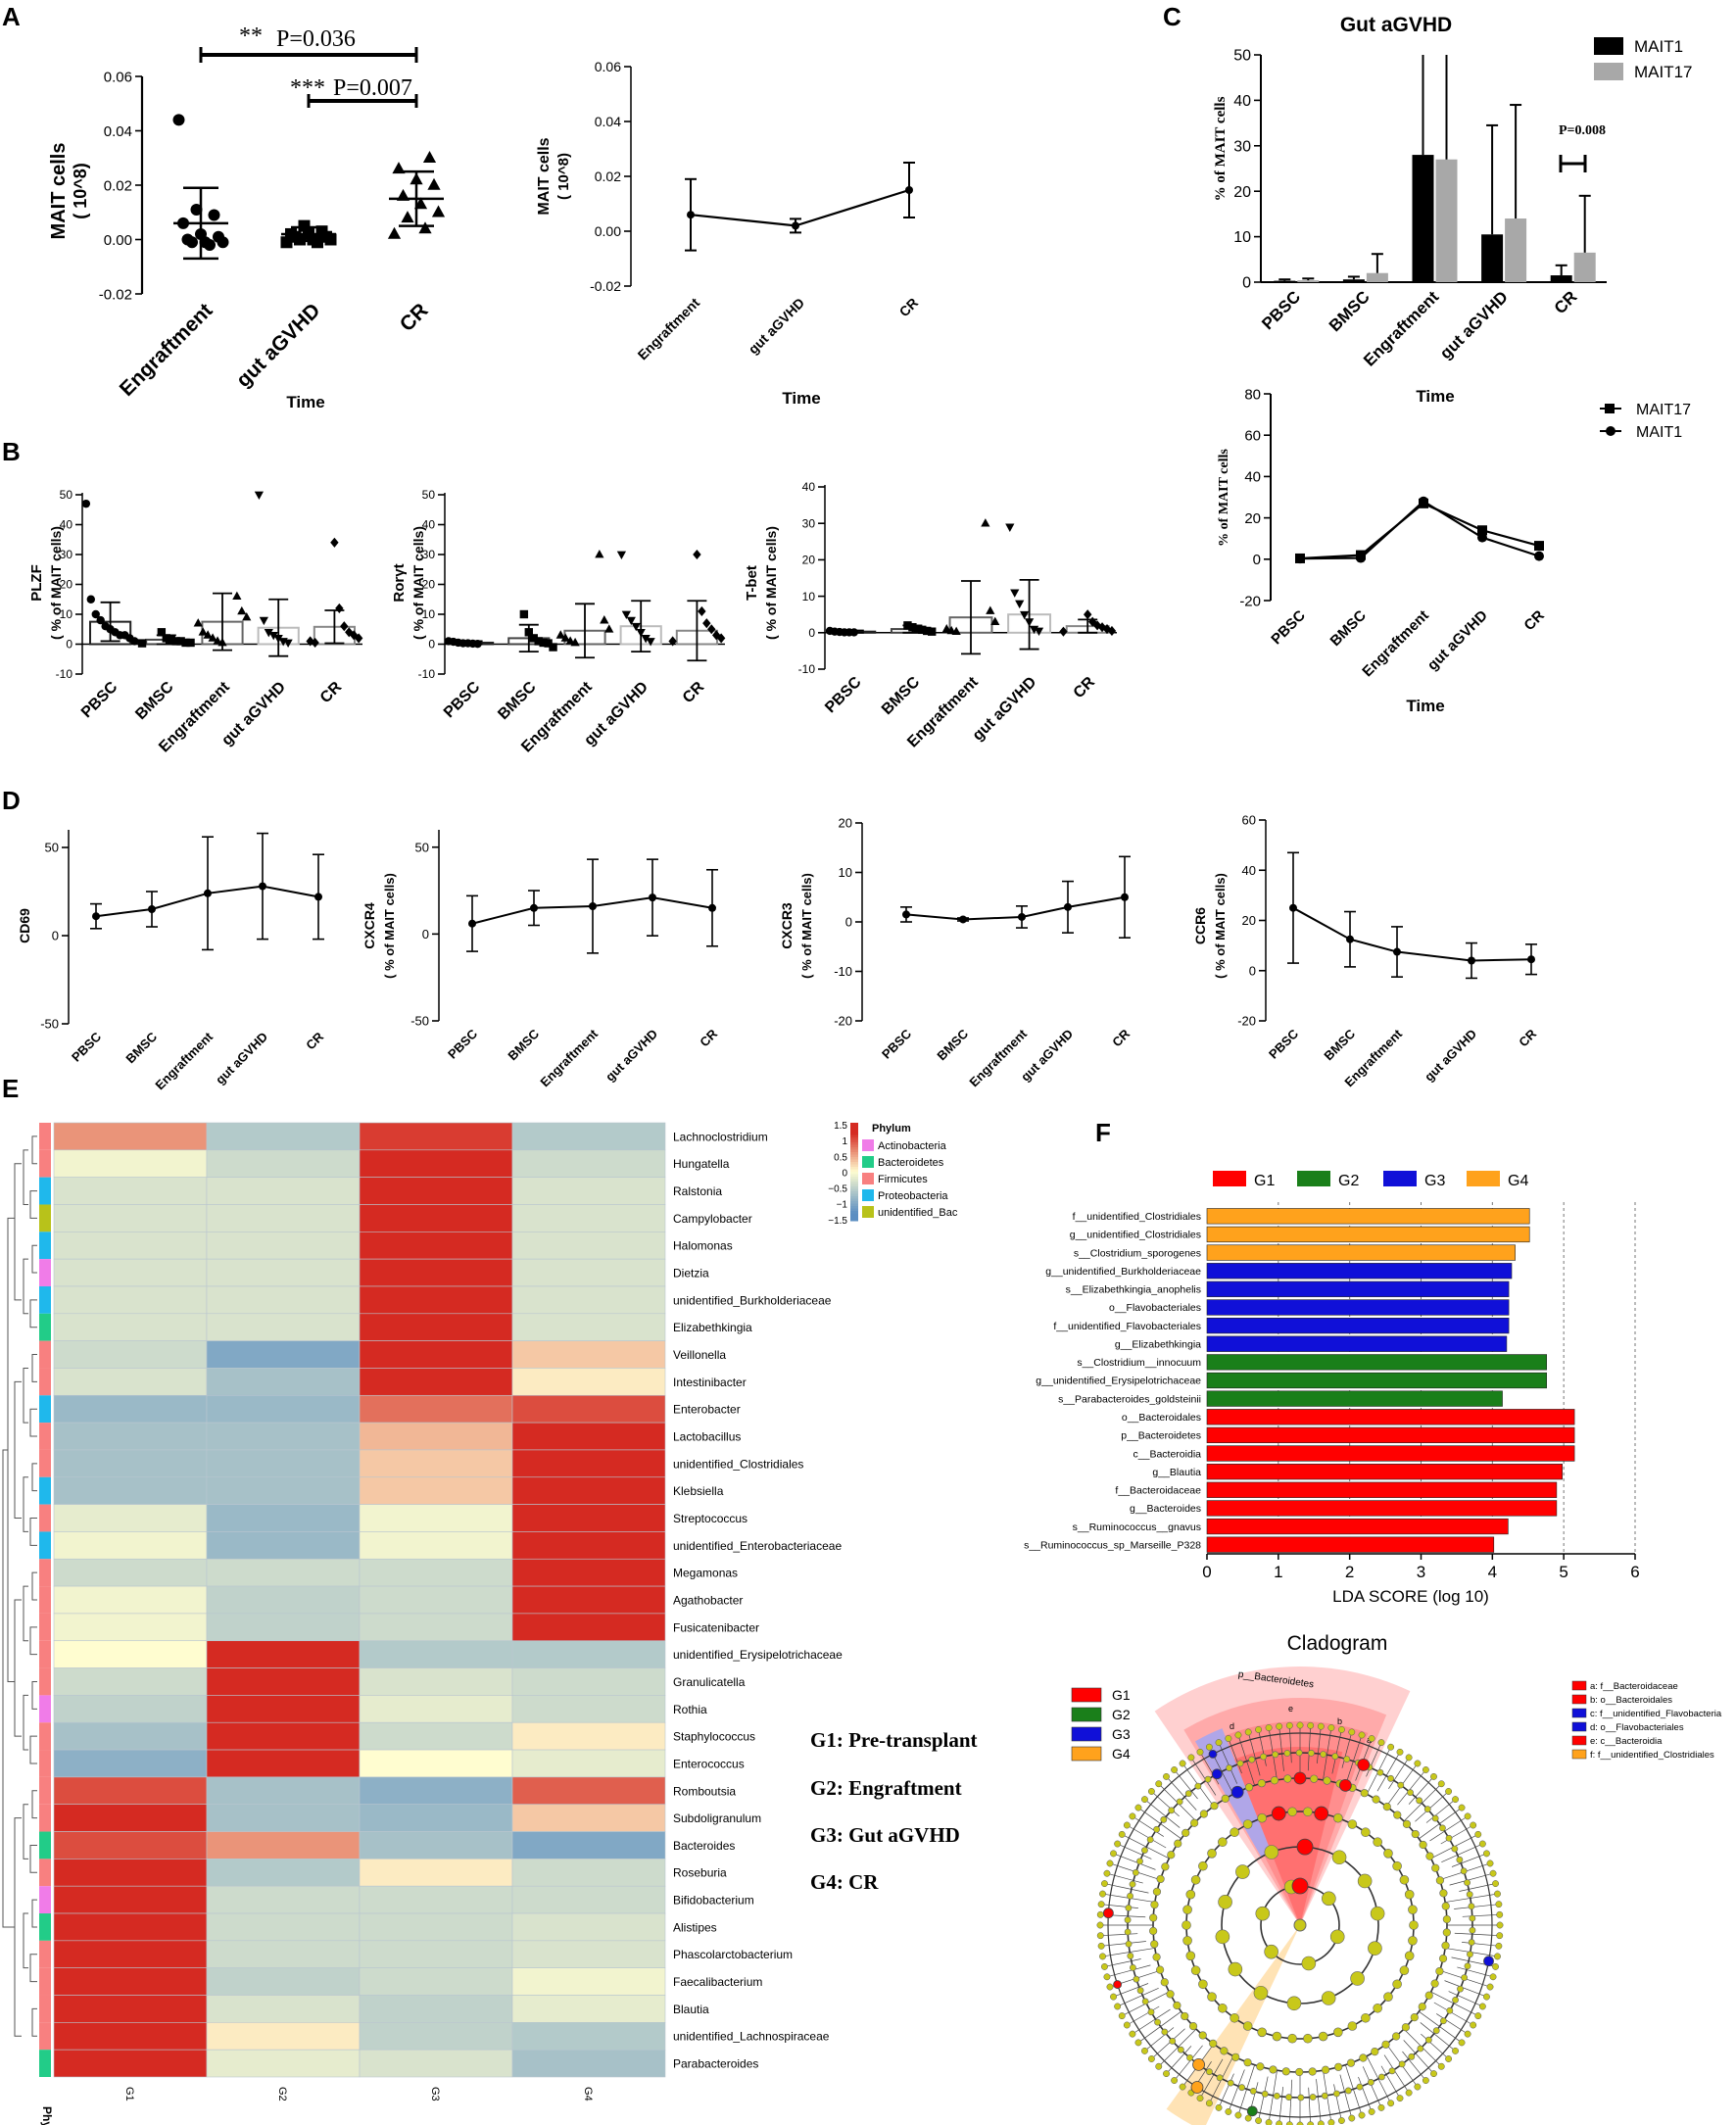  What do you see at coordinates (608, 121) in the screenshot?
I see `a2-ytick-label-1: 0.04` at bounding box center [608, 121].